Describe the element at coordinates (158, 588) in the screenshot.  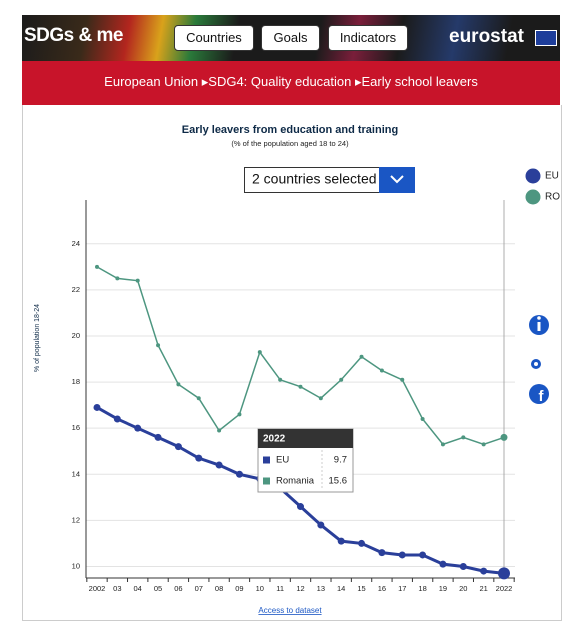
I see `x-tick-label: 05` at that location.